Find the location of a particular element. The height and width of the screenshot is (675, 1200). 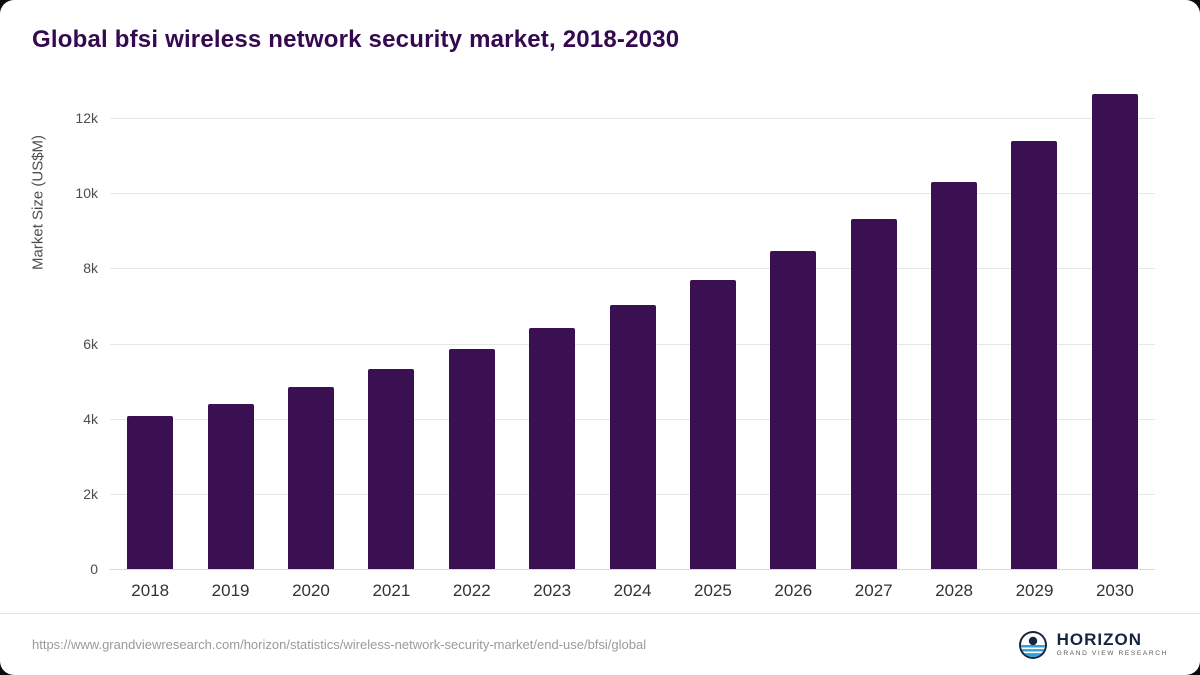

bar-2021 is located at coordinates (391, 468).